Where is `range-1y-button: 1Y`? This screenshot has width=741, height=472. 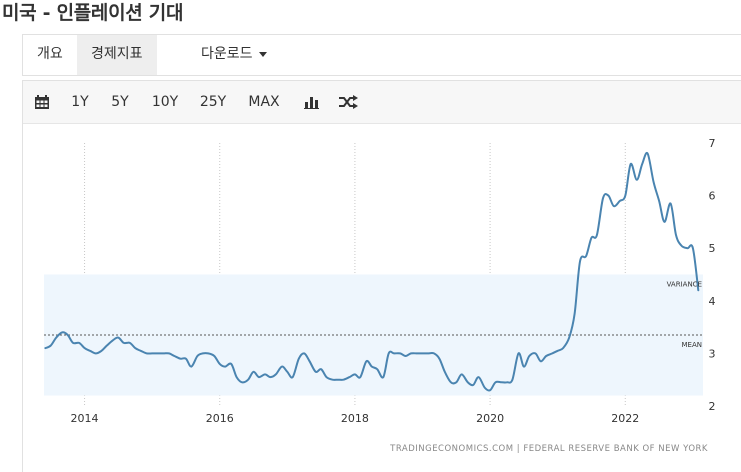
range-1y-button: 1Y is located at coordinates (80, 102).